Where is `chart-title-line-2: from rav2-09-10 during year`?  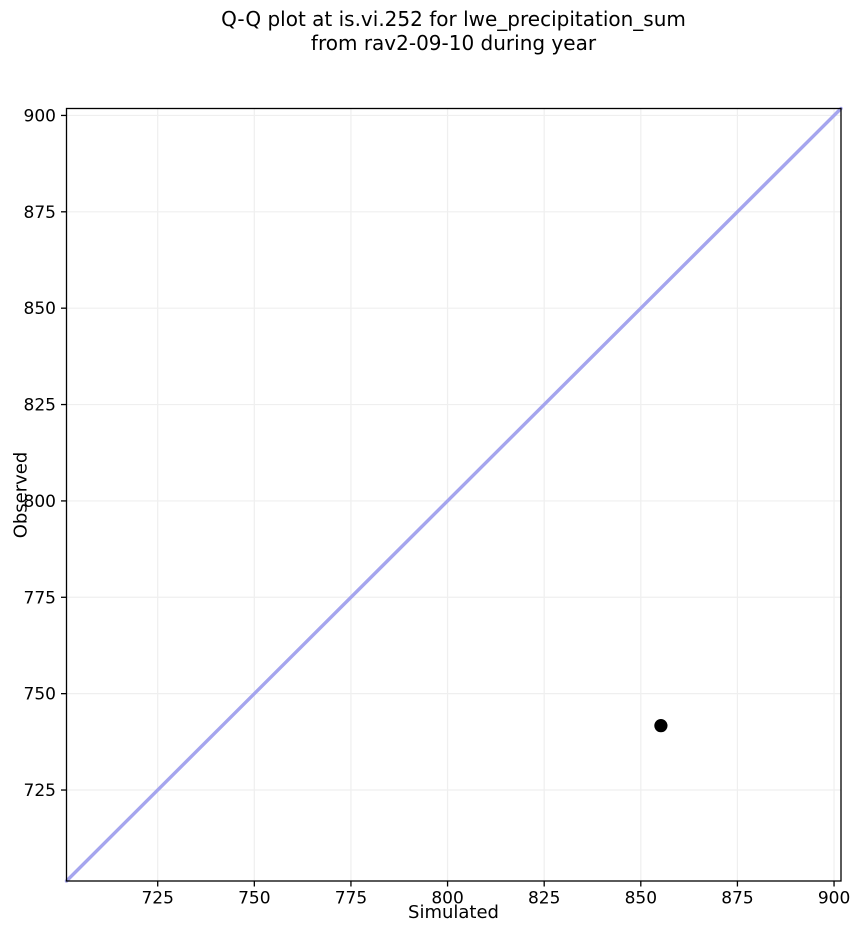
chart-title-line-2: from rav2-09-10 during year is located at coordinates (453, 42).